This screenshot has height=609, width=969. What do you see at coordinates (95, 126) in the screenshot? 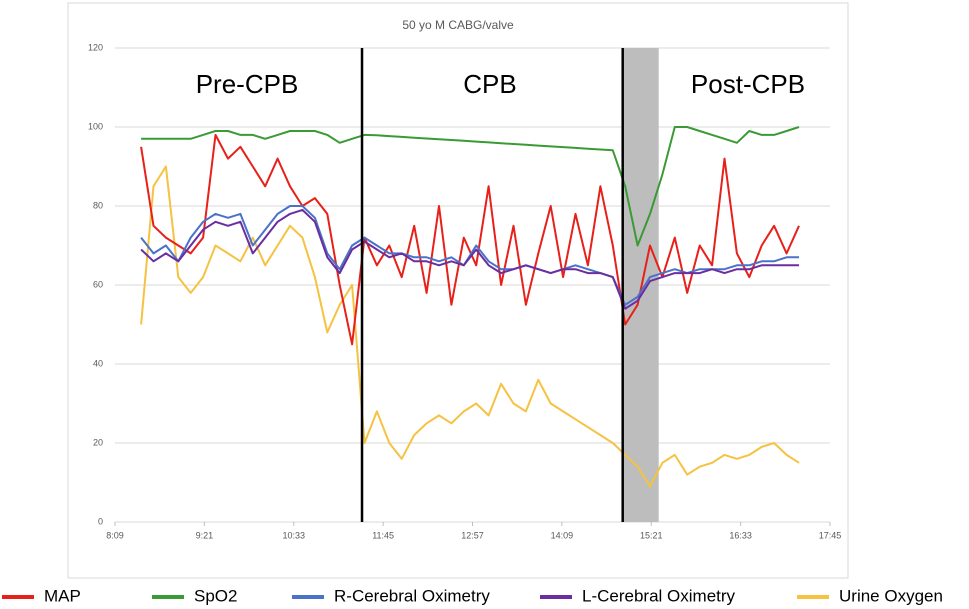
I see `y-tick-label: 100` at bounding box center [95, 126].